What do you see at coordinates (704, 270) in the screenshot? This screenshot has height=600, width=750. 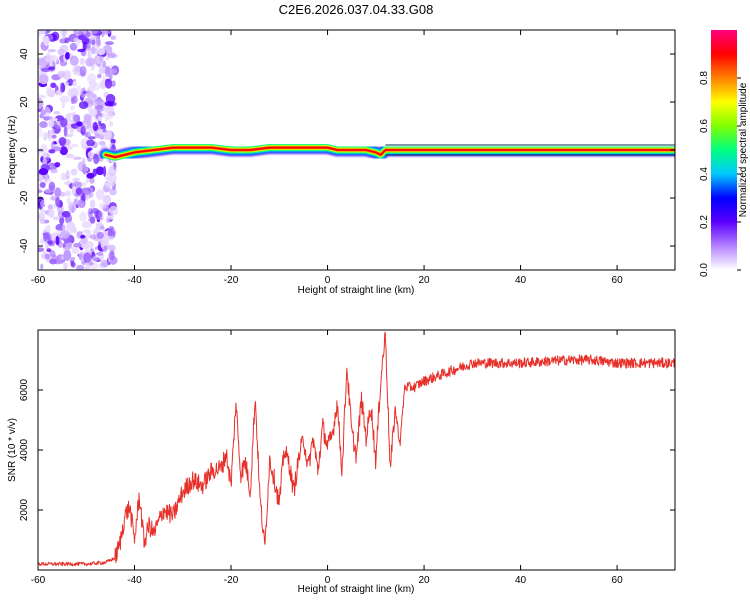 I see `colorbar-tick-label: 0.0` at bounding box center [704, 270].